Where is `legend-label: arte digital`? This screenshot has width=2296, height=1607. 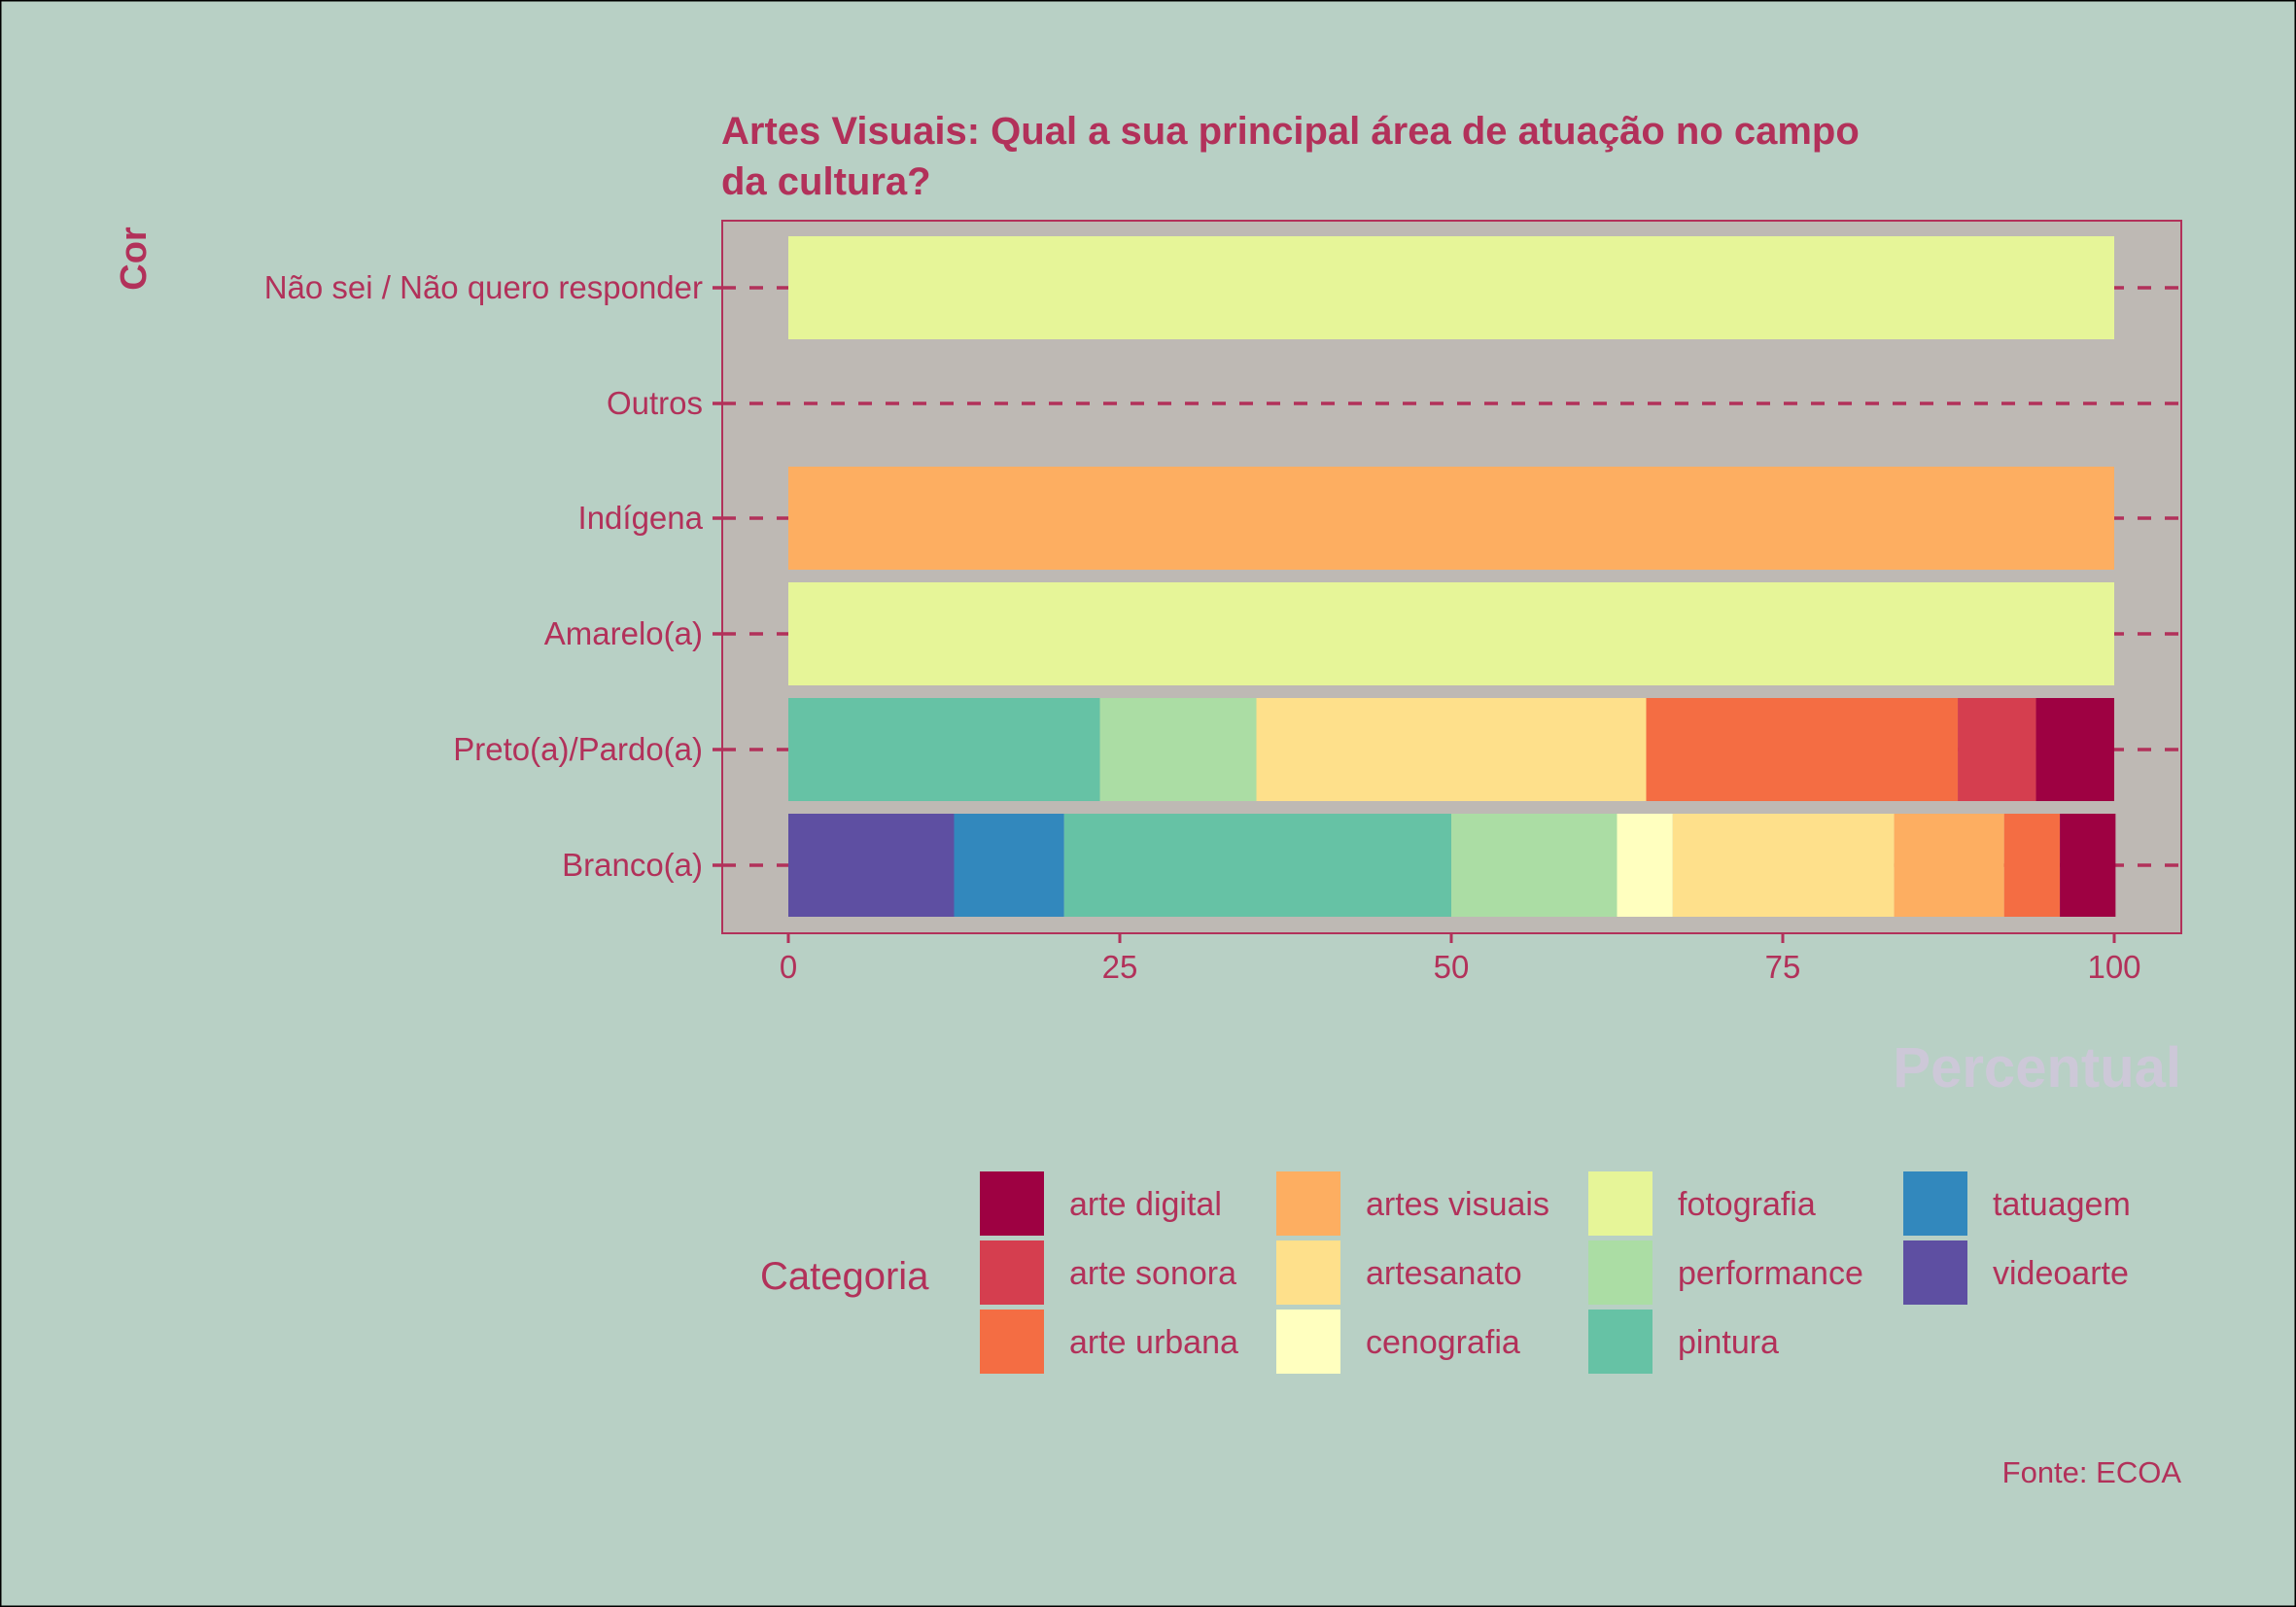
legend-label: arte digital is located at coordinates (1145, 1204).